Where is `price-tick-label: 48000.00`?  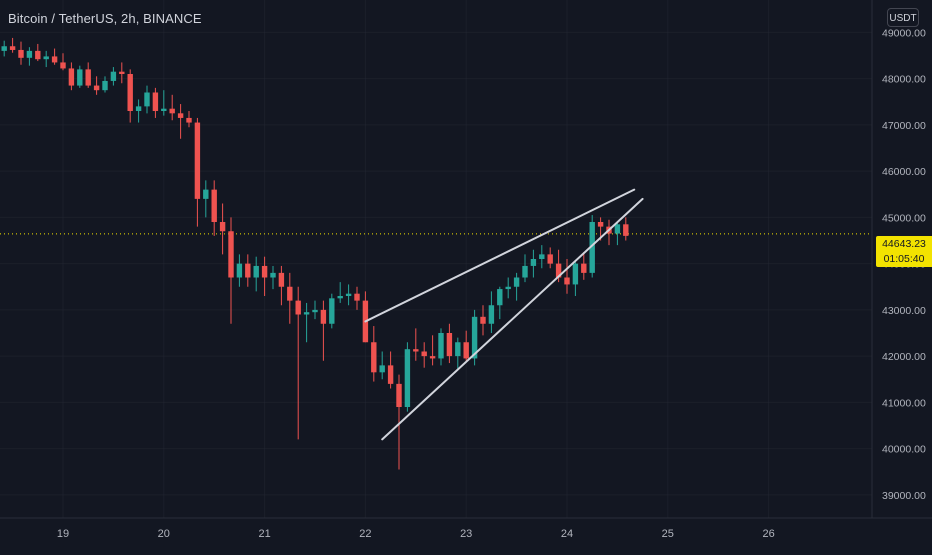
price-tick-label: 48000.00 is located at coordinates (904, 80).